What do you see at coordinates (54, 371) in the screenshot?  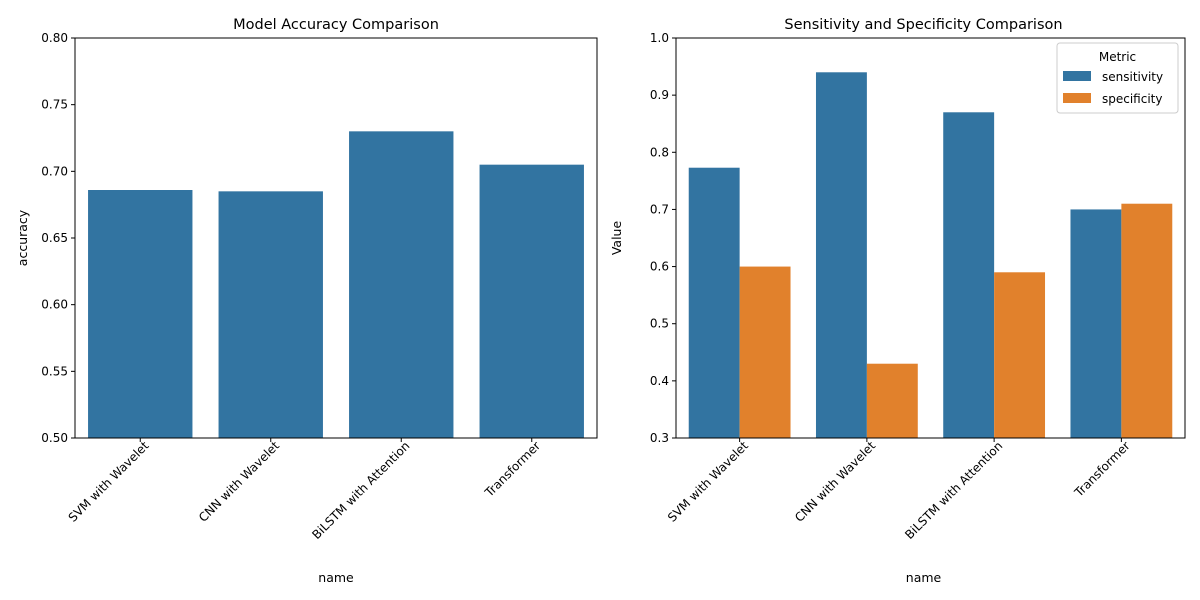 I see `y-tick-label: 0.55` at bounding box center [54, 371].